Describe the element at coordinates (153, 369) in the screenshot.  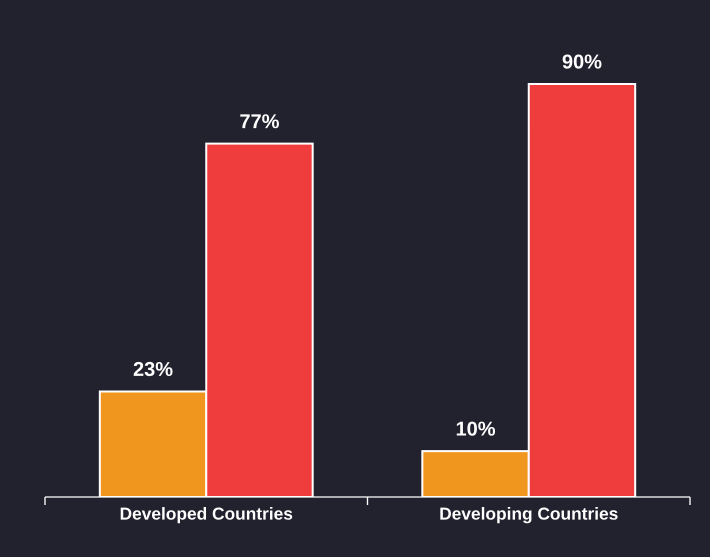
I see `data-label: 23%` at that location.